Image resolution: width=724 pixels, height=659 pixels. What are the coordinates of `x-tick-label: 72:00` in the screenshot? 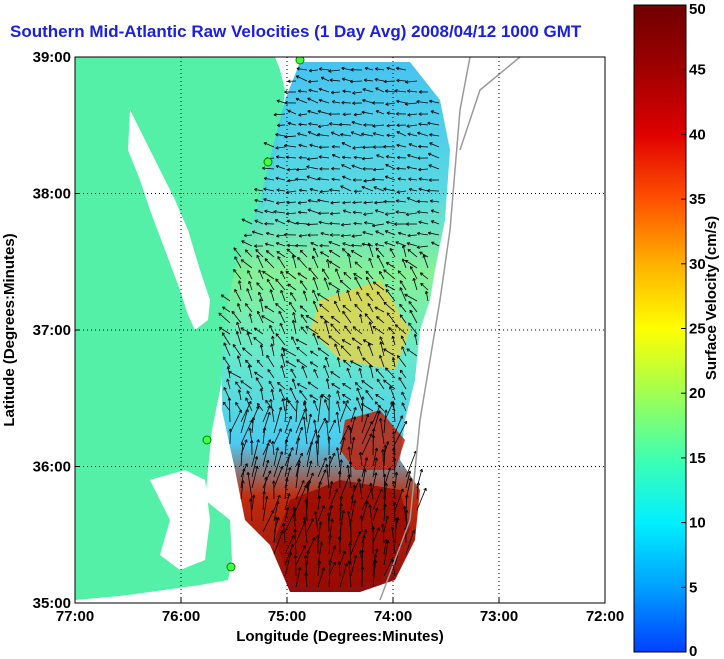 It's located at (605, 616).